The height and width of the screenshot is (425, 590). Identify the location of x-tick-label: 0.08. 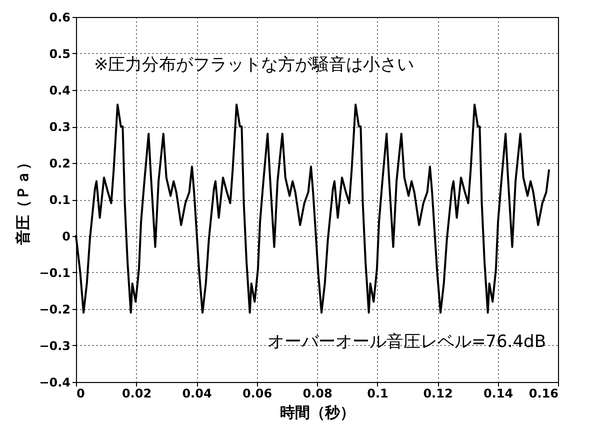
(317, 393).